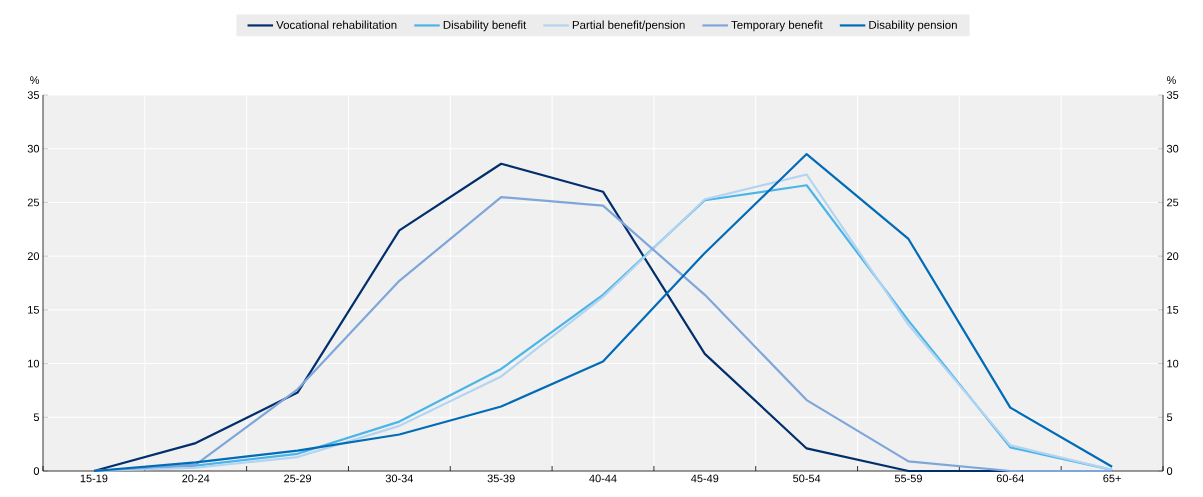 This screenshot has width=1203, height=497. Describe the element at coordinates (33, 256) in the screenshot. I see `y-tick-label: 20` at that location.